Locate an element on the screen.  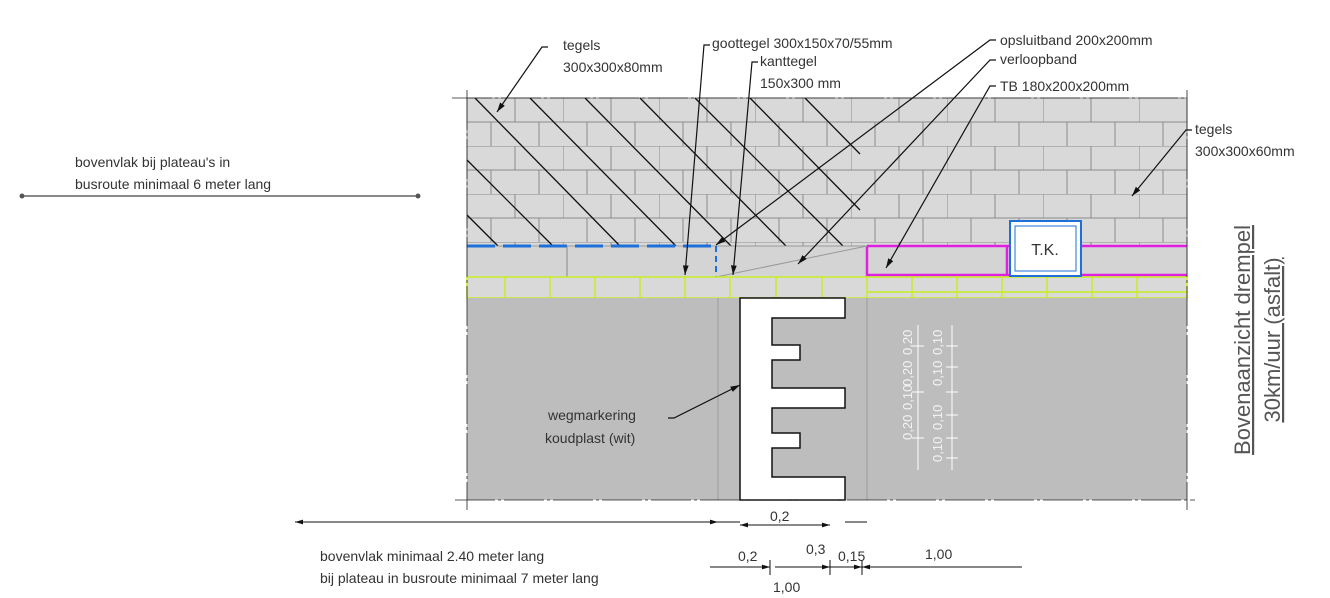
road-marking is located at coordinates (792, 399).